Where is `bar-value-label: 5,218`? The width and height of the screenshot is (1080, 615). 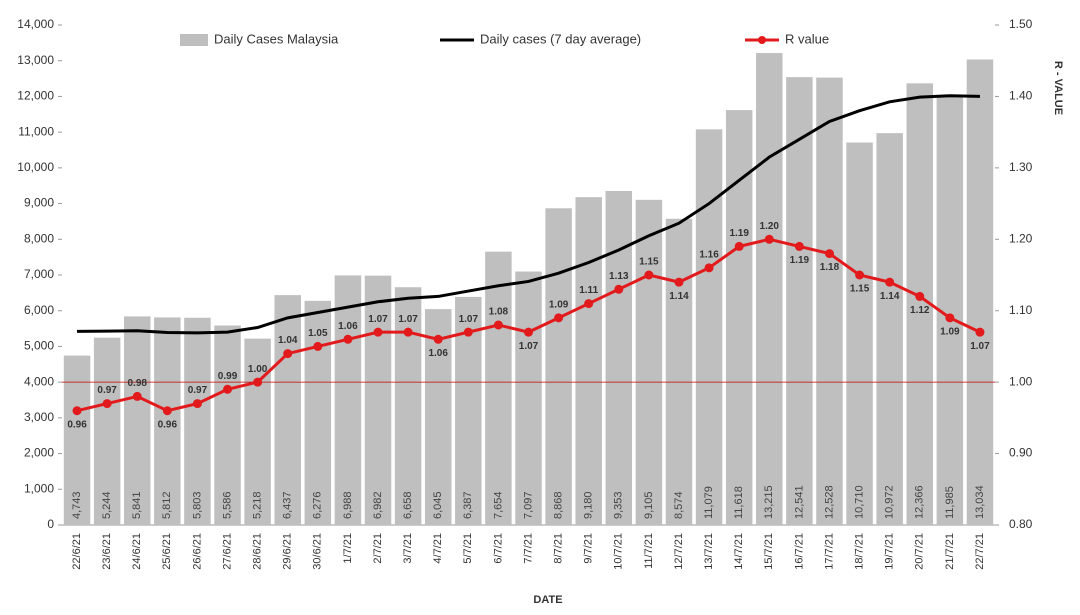 bar-value-label: 5,218 is located at coordinates (258, 505).